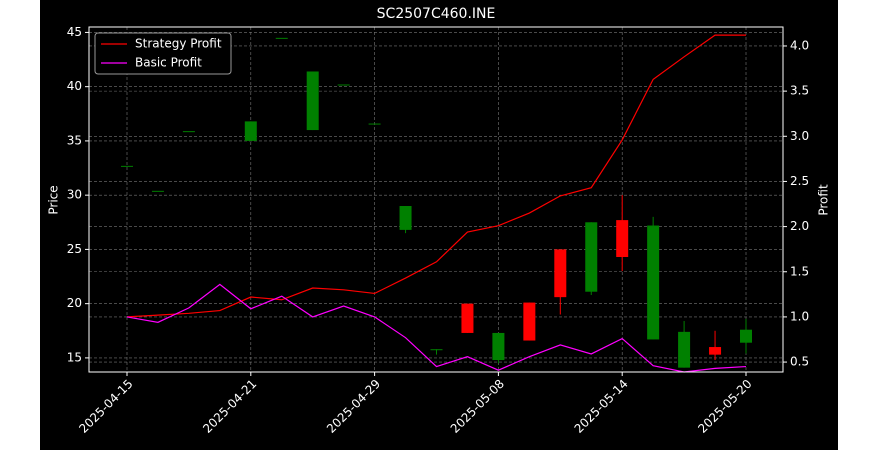 The image size is (878, 450). What do you see at coordinates (799, 271) in the screenshot?
I see `y2-tick-label: 1.5` at bounding box center [799, 271].